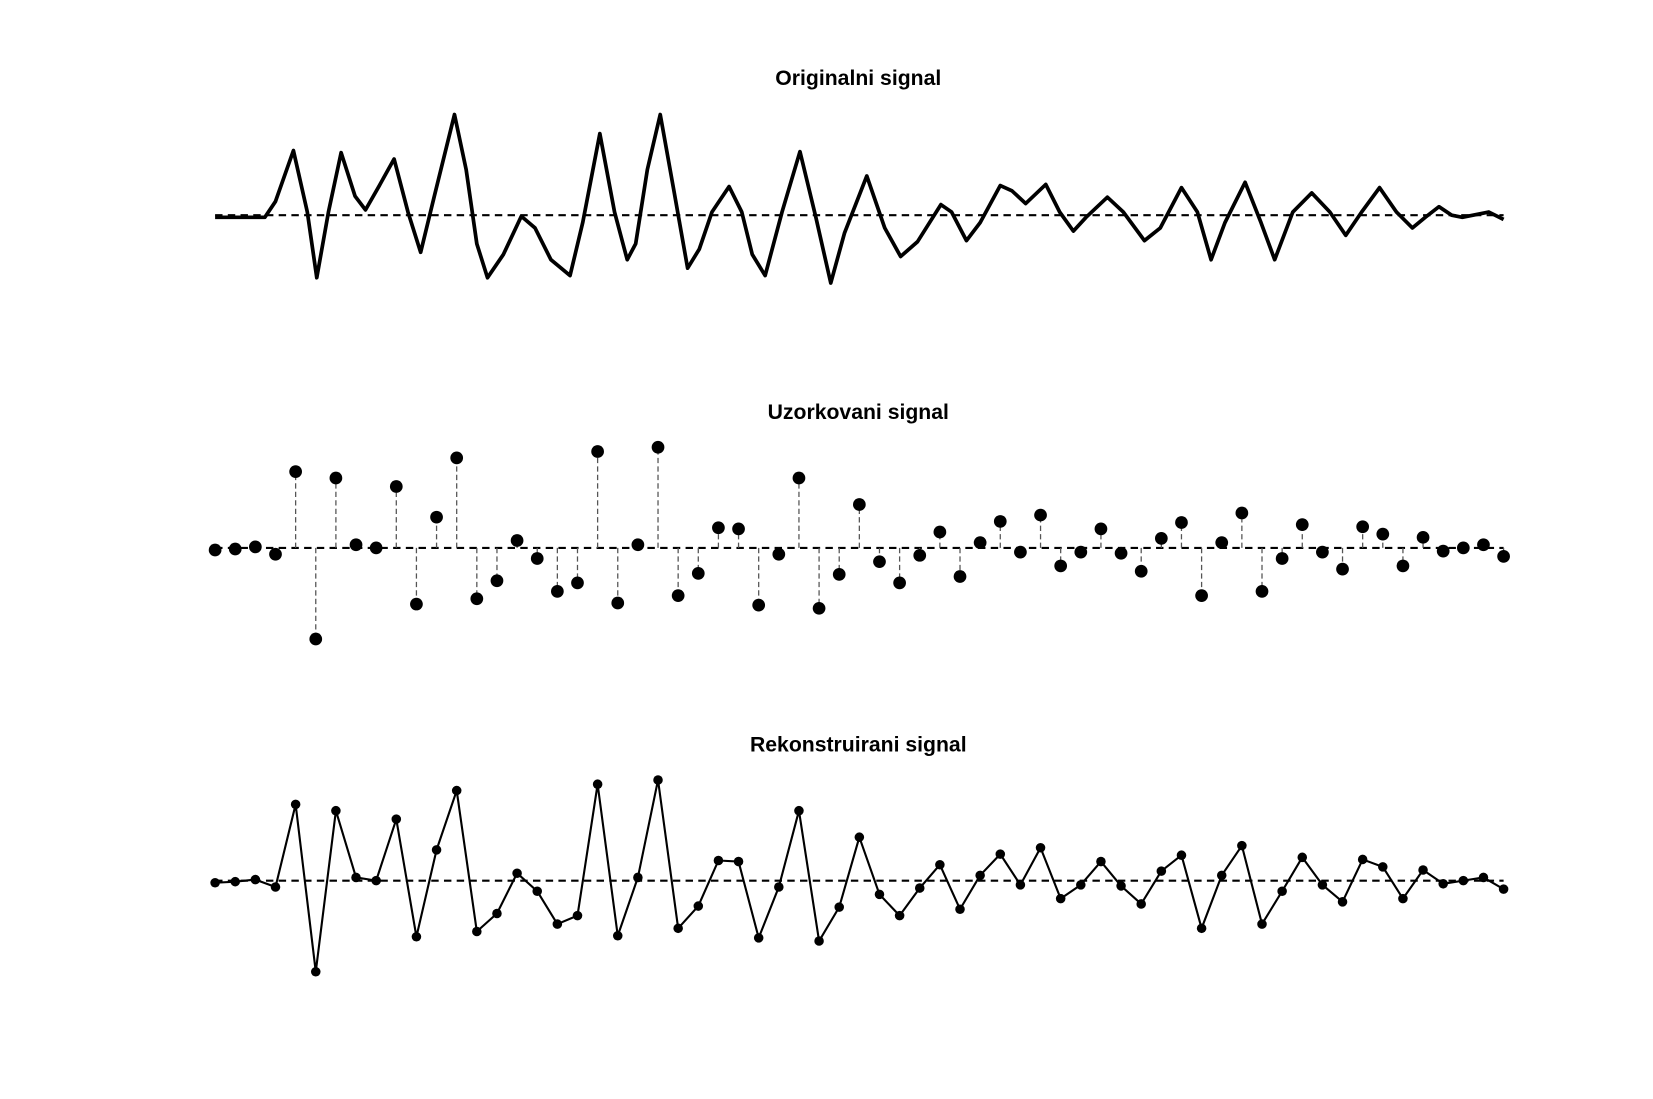 This screenshot has width=1653, height=1099. Describe the element at coordinates (858, 78) in the screenshot. I see `chart-title: Originalni signal` at that location.